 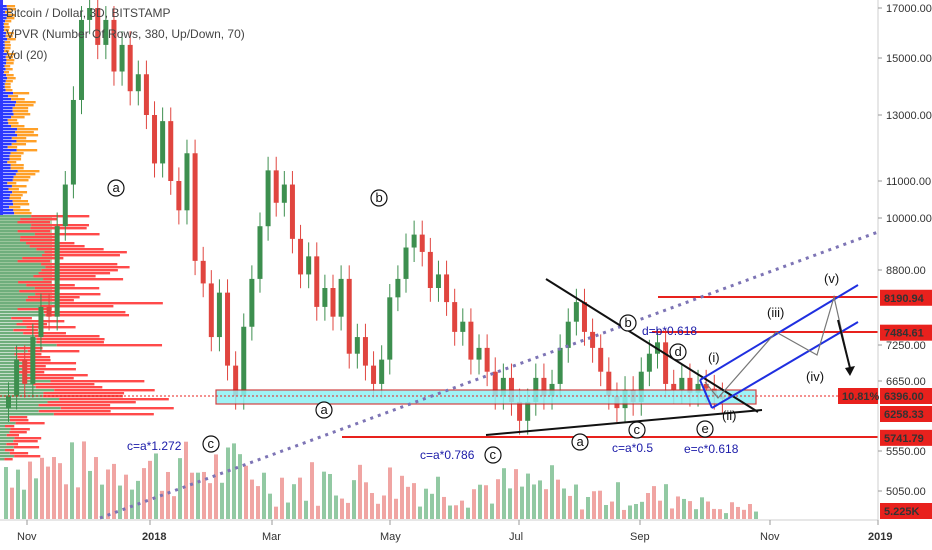 I want to click on price-tag-label: 8190.94, so click(x=904, y=299).